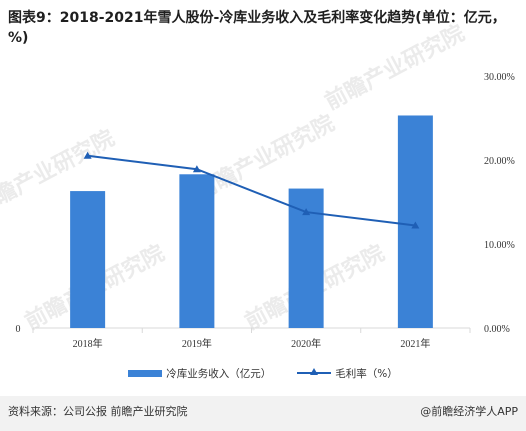 The height and width of the screenshot is (431, 526). What do you see at coordinates (314, 373) in the screenshot?
I see `legend-line-swatch` at bounding box center [314, 373].